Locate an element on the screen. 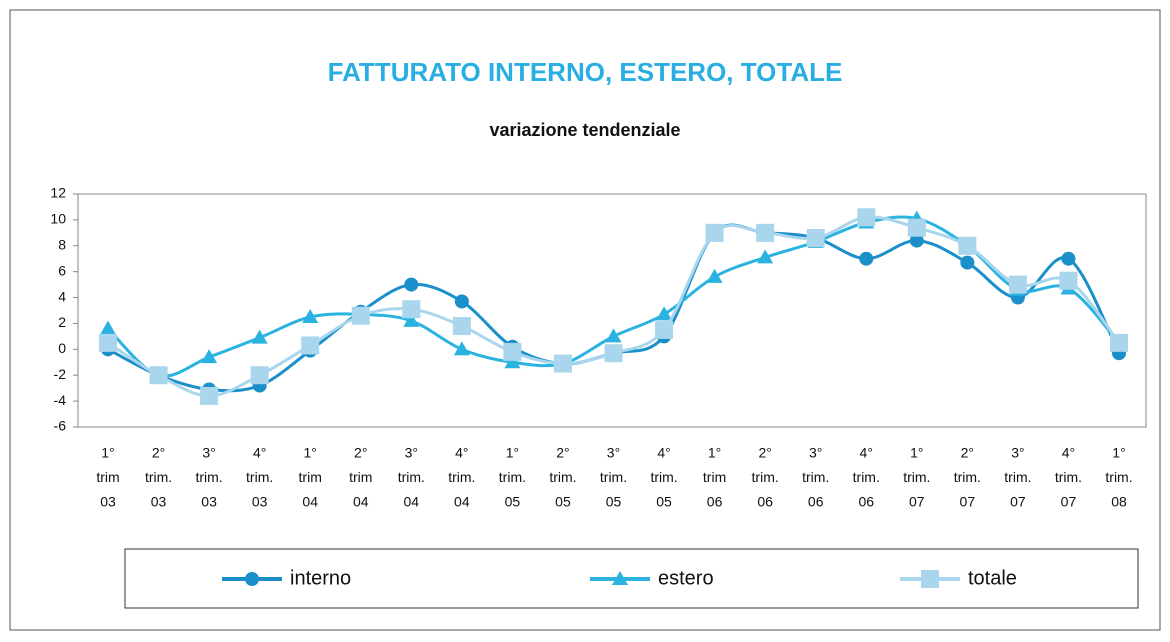 The height and width of the screenshot is (642, 1170). y-tick-label: -4 is located at coordinates (60, 400).